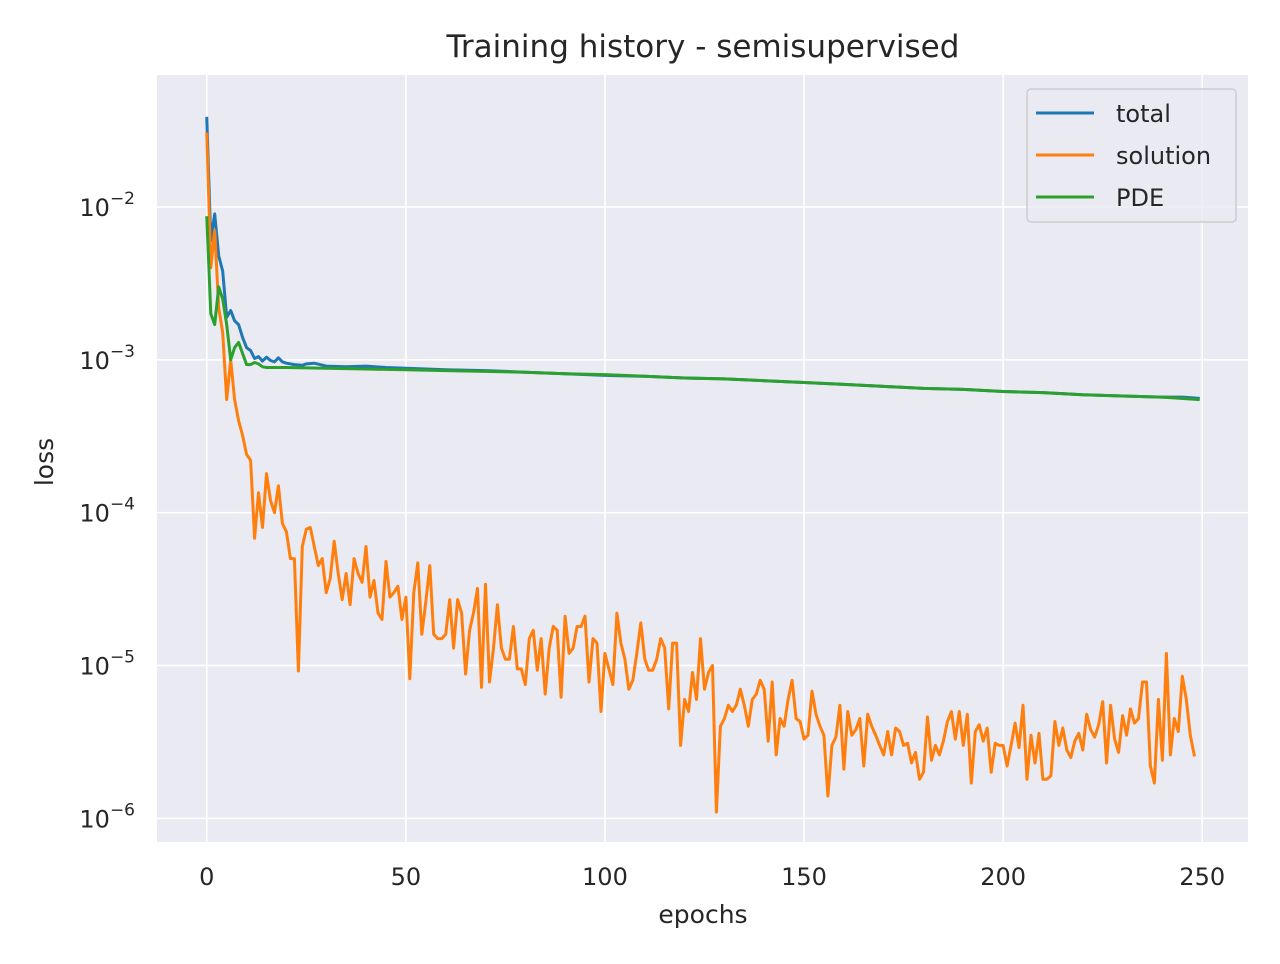 This screenshot has width=1280, height=964. I want to click on x-tick-label: 200, so click(1003, 877).